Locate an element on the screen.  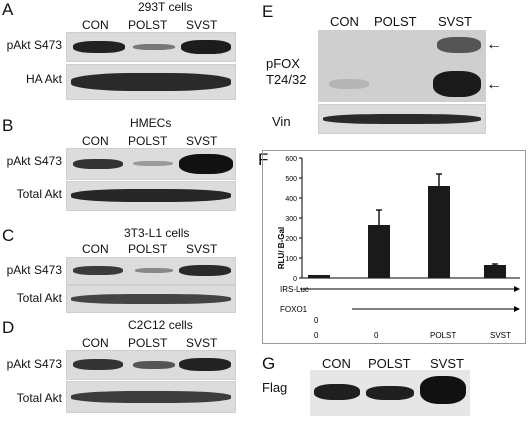
panel-e-col-con: CON is located at coordinates (344, 21).